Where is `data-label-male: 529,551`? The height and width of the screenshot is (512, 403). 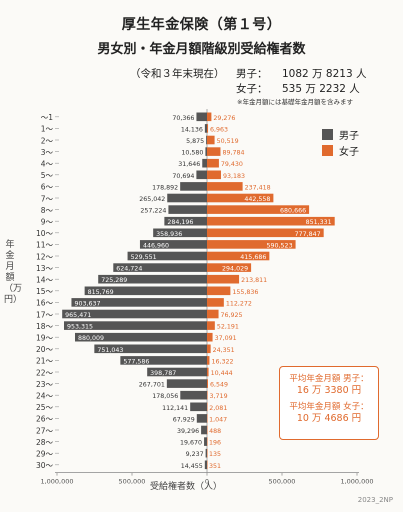 data-label-male: 529,551 is located at coordinates (144, 257).